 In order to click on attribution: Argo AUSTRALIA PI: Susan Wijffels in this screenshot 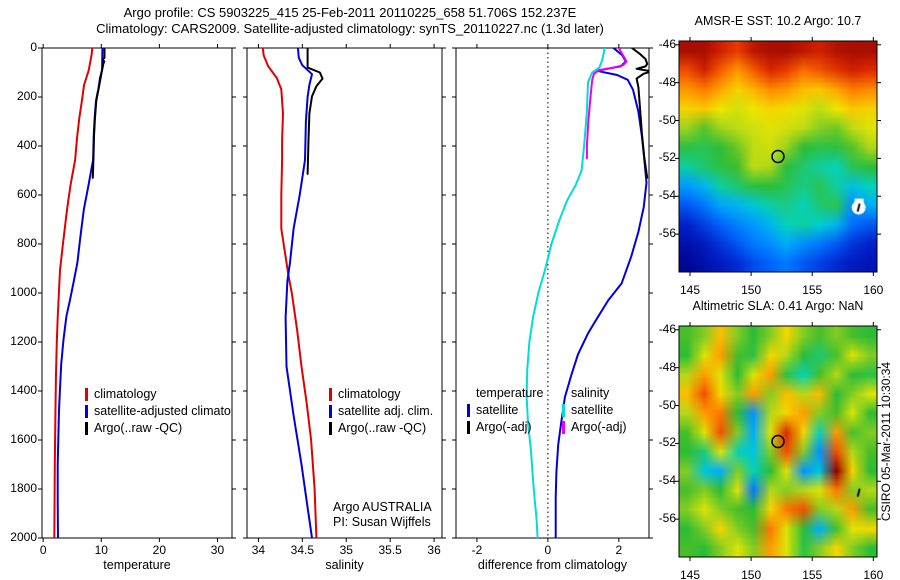, I will do `click(382, 515)`.